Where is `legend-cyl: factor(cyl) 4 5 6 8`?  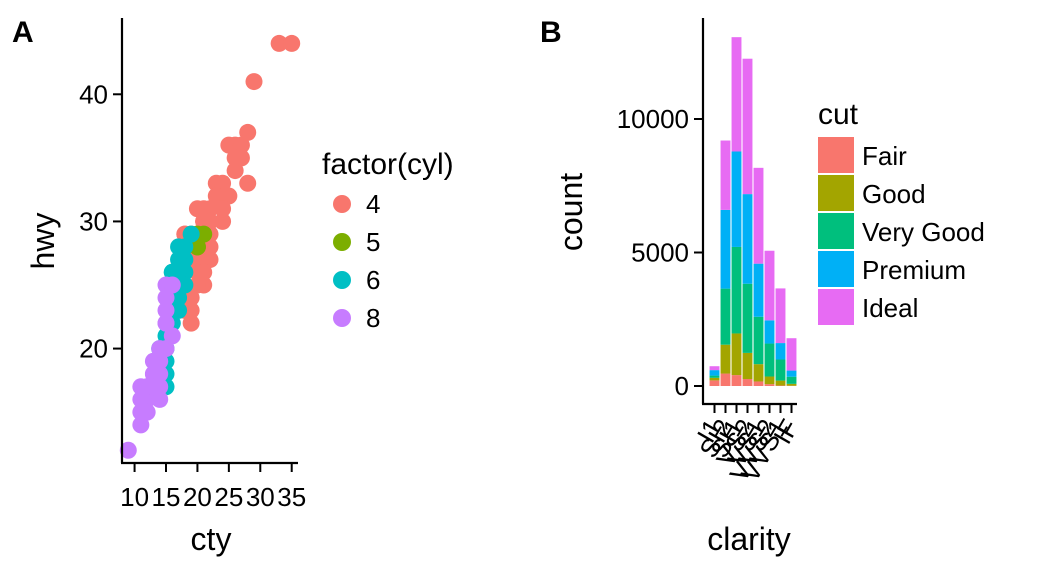 legend-cyl: factor(cyl) 4 5 6 8 is located at coordinates (388, 240).